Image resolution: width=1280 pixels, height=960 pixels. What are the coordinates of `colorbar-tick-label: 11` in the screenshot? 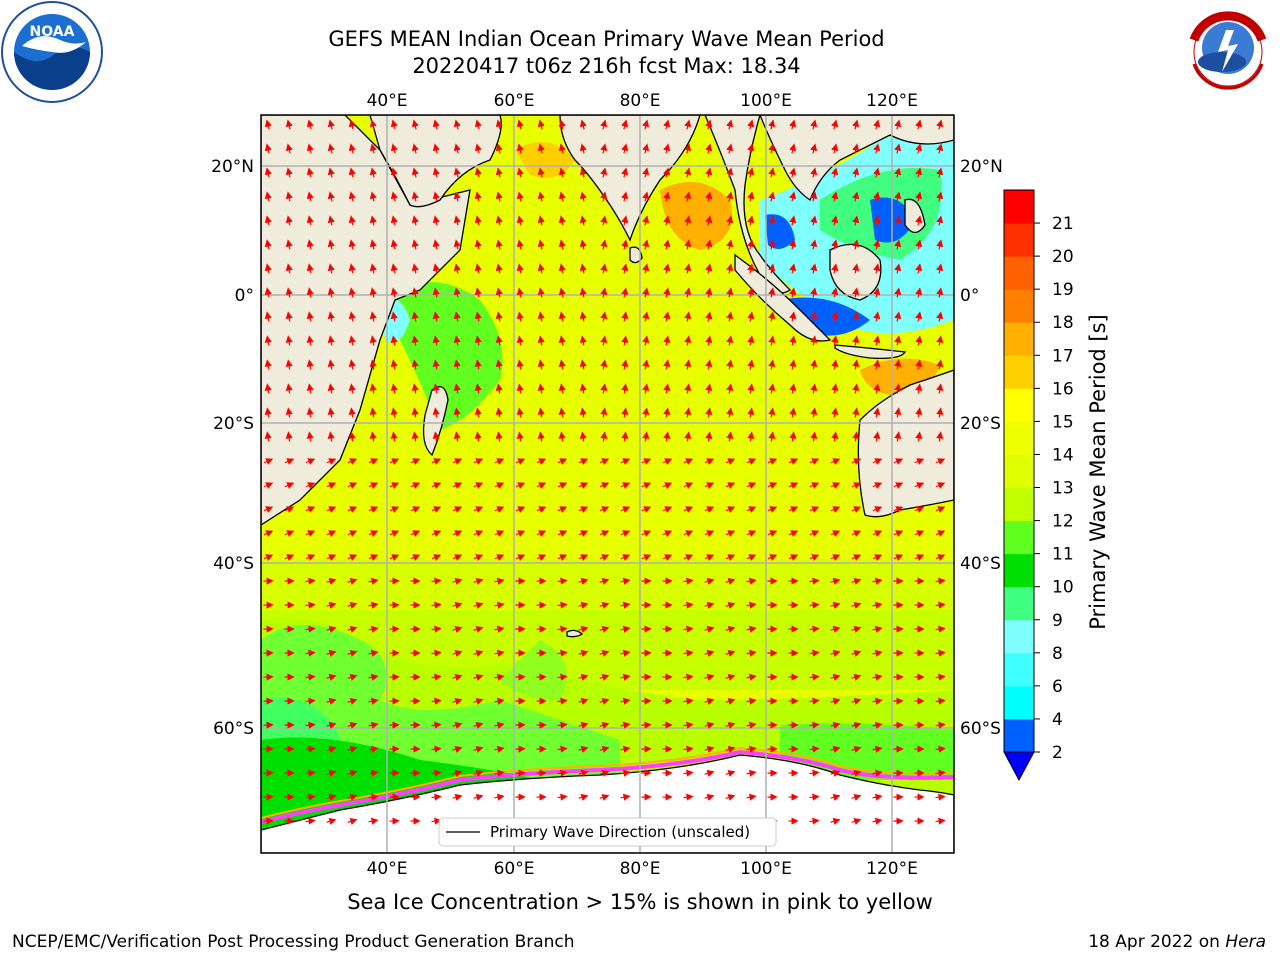 It's located at (1063, 555).